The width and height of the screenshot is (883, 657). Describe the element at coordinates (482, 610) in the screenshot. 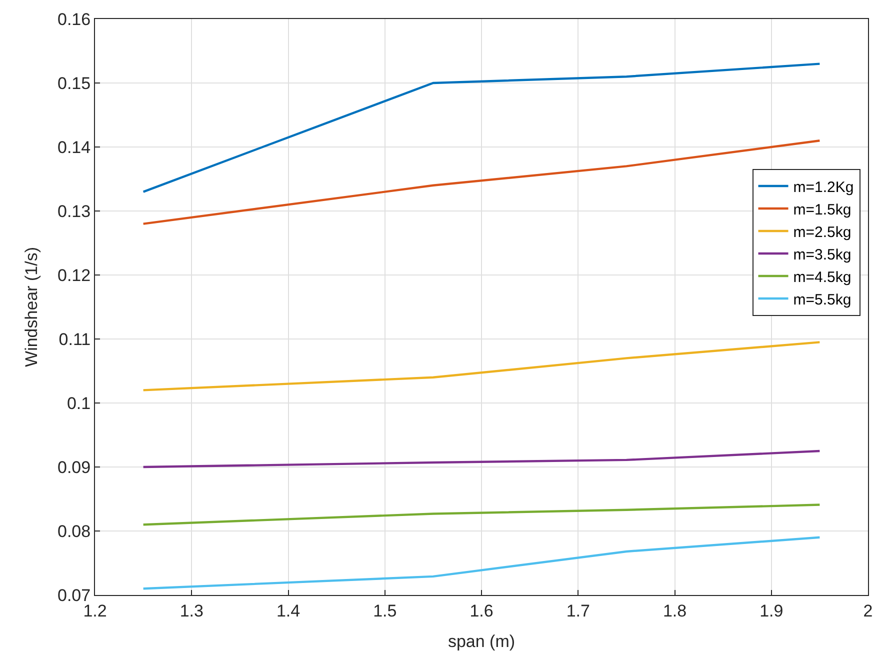

I see `x-tick-label: 1.6` at that location.